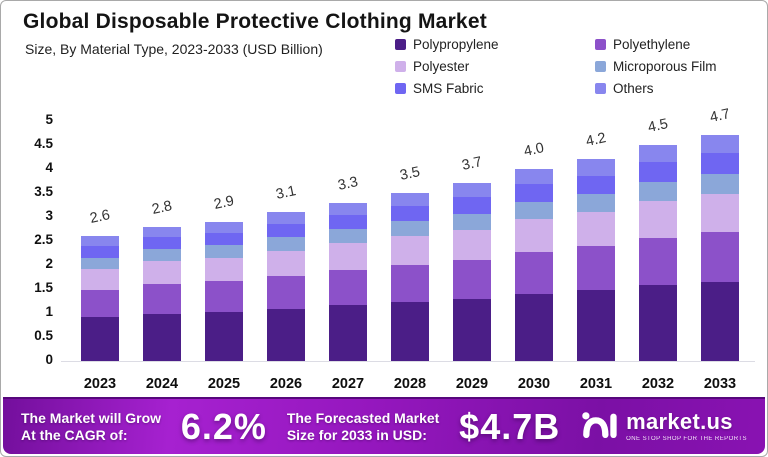 The image size is (768, 457). Describe the element at coordinates (400, 44) in the screenshot. I see `polypropylene-swatch-icon` at that location.